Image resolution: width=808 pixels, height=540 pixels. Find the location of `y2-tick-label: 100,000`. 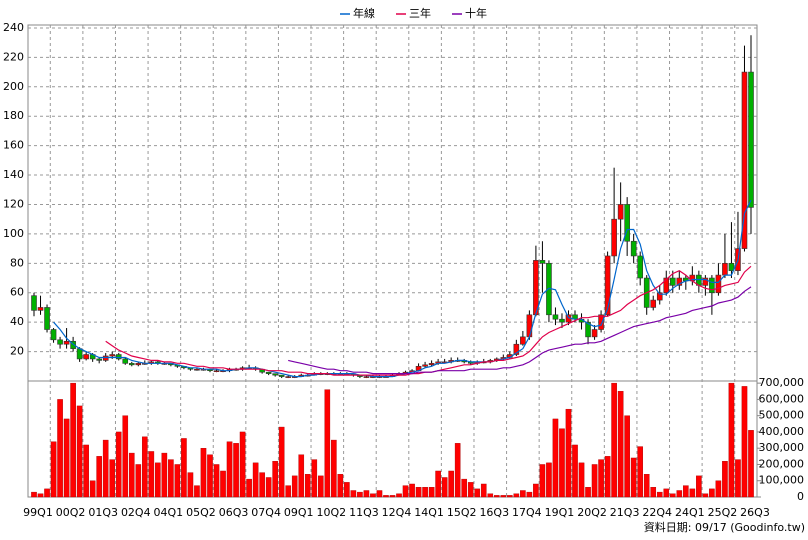

y2-tick-label: 100,000 is located at coordinates (782, 480).